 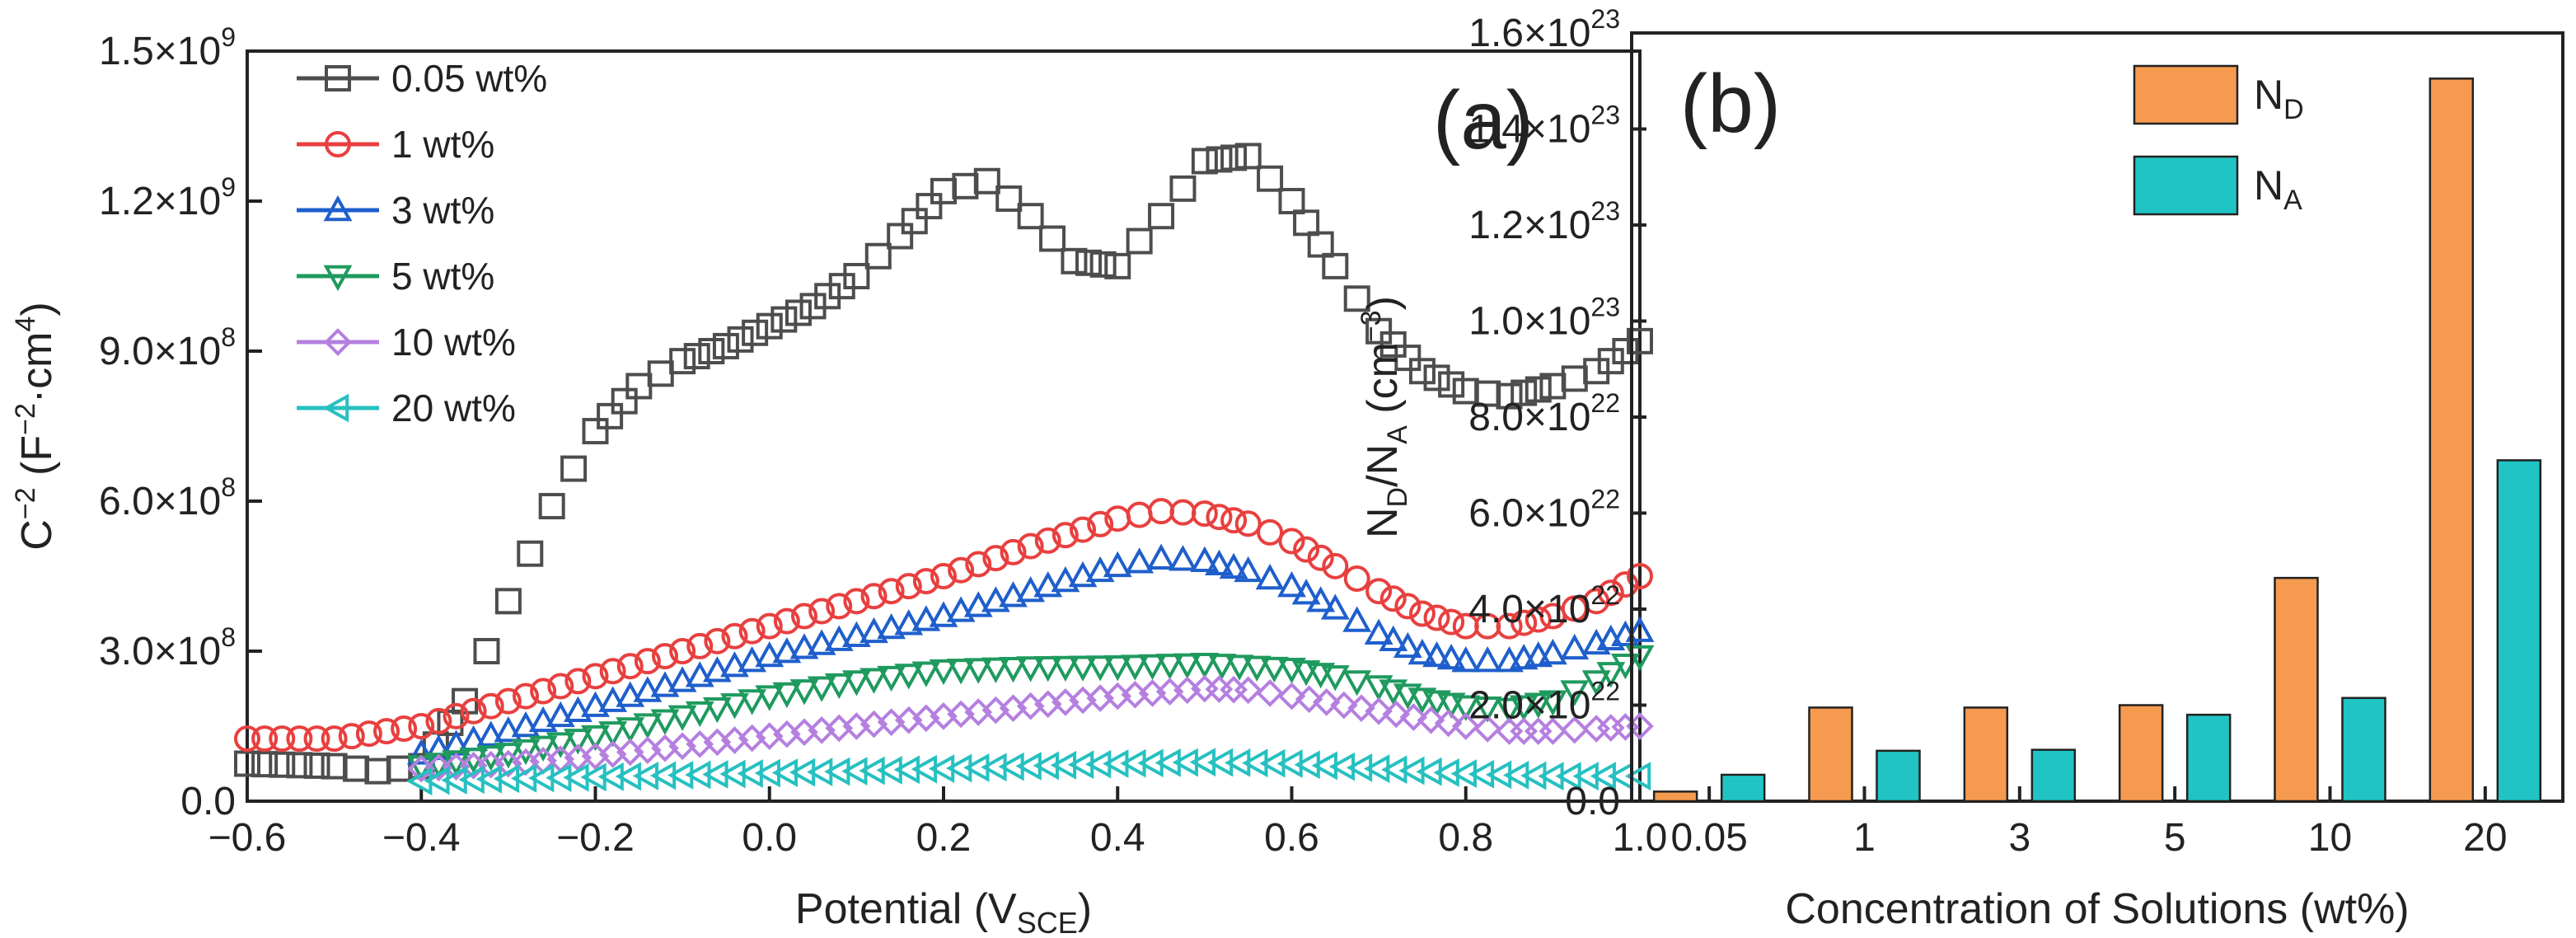 I want to click on legend-entry: 1 wt%, so click(x=395, y=145).